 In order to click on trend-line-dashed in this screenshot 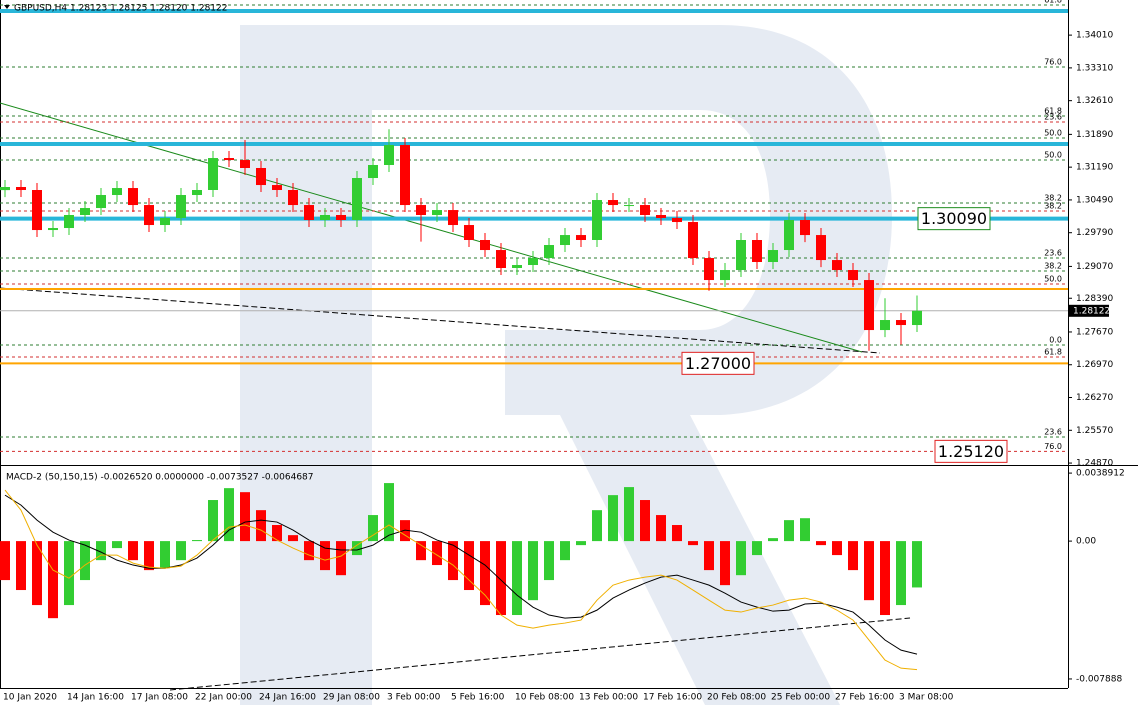, I will do `click(440, 320)`.